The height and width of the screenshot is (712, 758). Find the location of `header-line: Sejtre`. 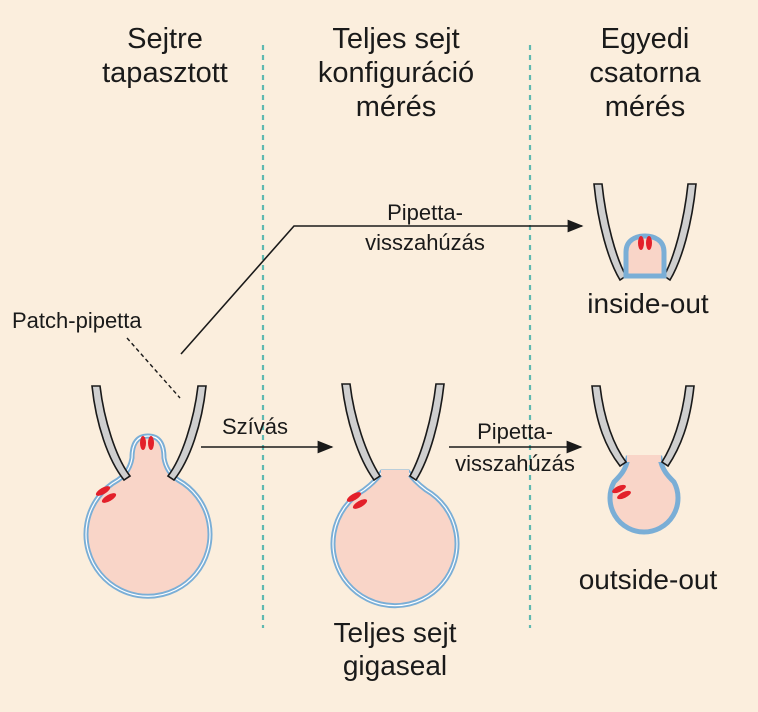

header-line: Sejtre is located at coordinates (165, 39).